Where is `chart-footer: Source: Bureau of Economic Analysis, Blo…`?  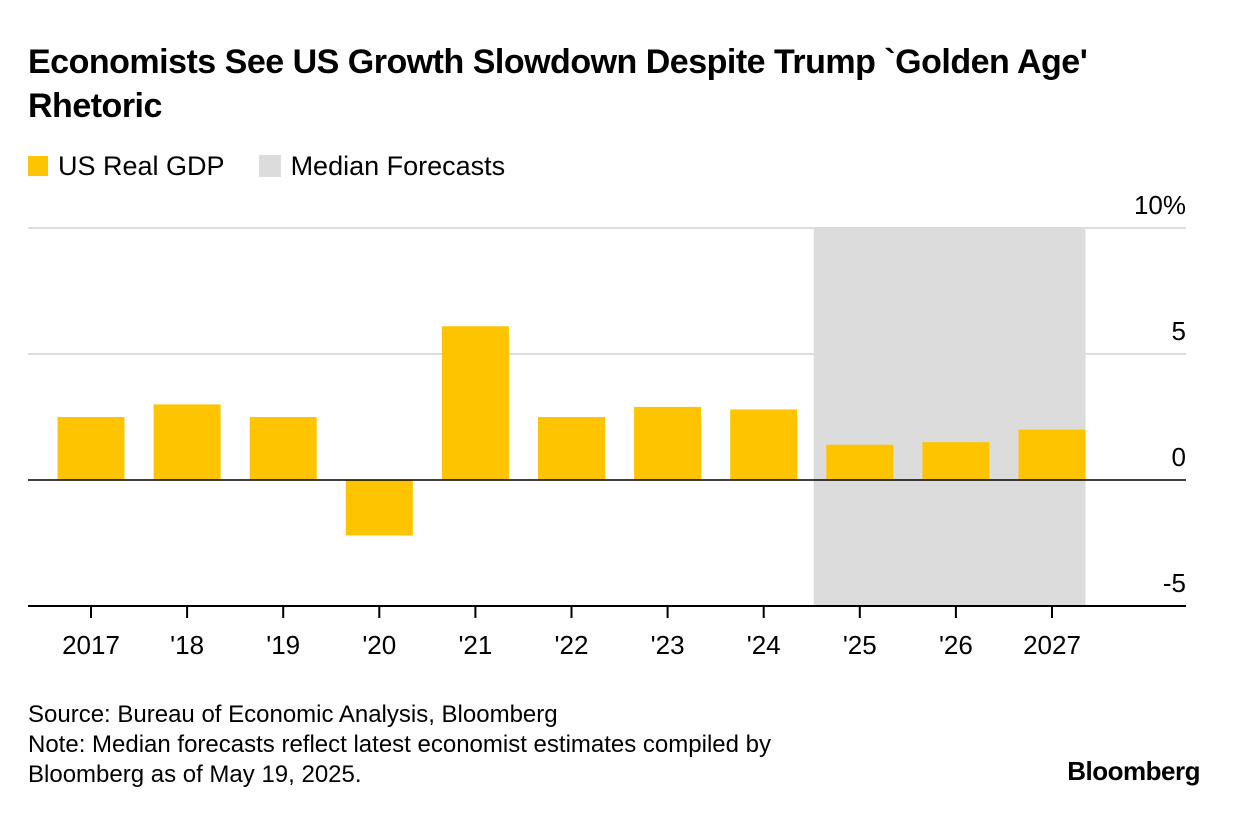 chart-footer: Source: Bureau of Economic Analysis, Blo… is located at coordinates (399, 745).